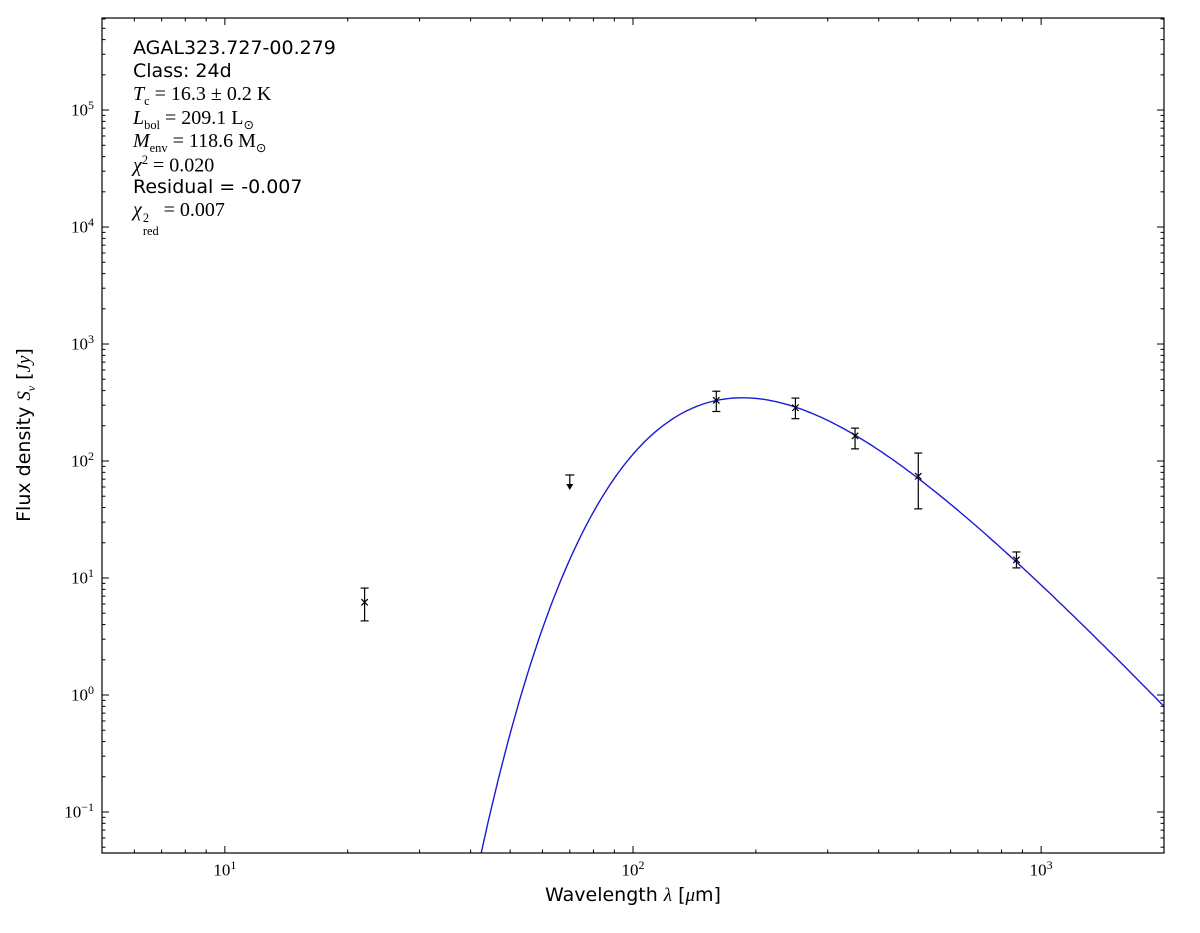 This screenshot has height=933, width=1200. I want to click on upper-limit-arrow-icon, so click(570, 486).